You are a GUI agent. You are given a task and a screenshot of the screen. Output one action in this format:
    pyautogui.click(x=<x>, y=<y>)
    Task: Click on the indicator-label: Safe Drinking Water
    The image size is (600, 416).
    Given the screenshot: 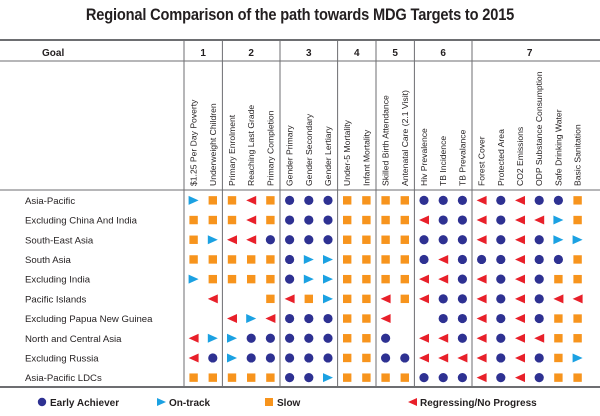 What is the action you would take?
    pyautogui.click(x=558, y=147)
    